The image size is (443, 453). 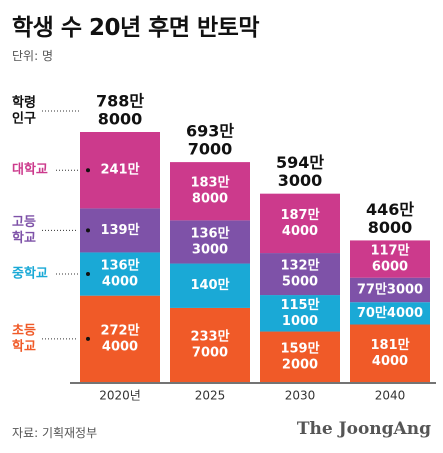 What do you see at coordinates (209, 336) in the screenshot?
I see `segment-label: 233만` at bounding box center [209, 336].